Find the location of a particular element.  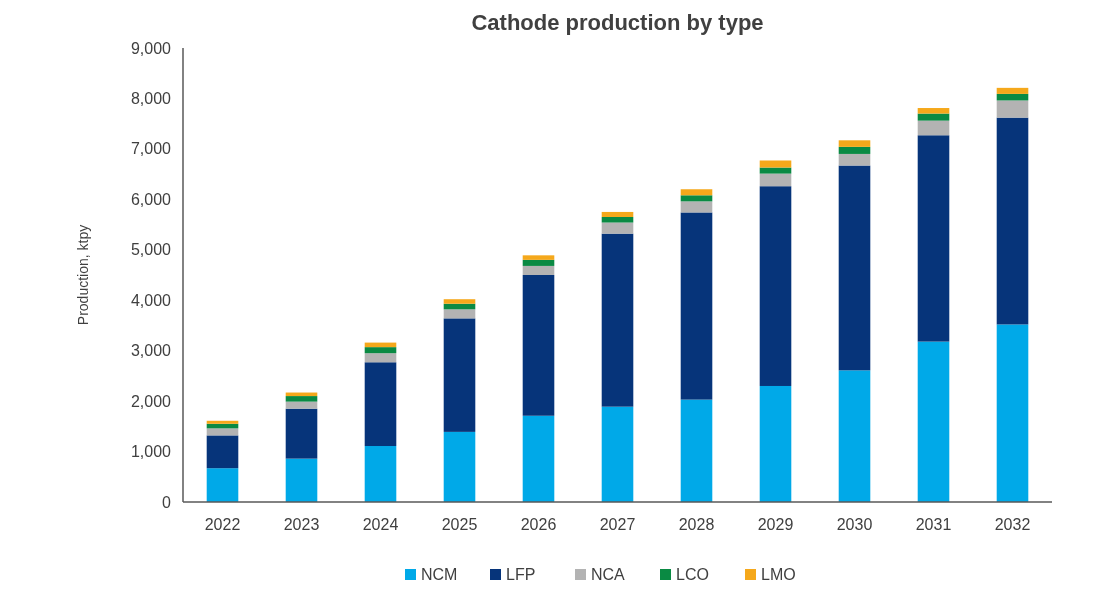

x-tick-label: 2032 is located at coordinates (1012, 524).